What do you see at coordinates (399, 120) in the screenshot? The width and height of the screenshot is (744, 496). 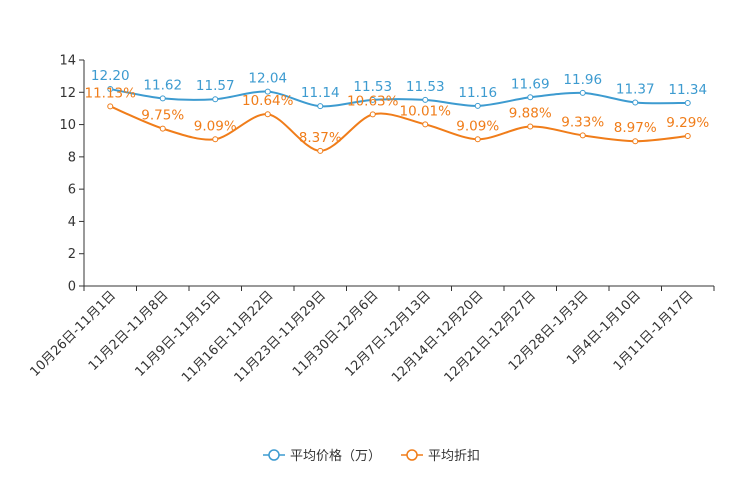 I see `chart-series` at bounding box center [399, 120].